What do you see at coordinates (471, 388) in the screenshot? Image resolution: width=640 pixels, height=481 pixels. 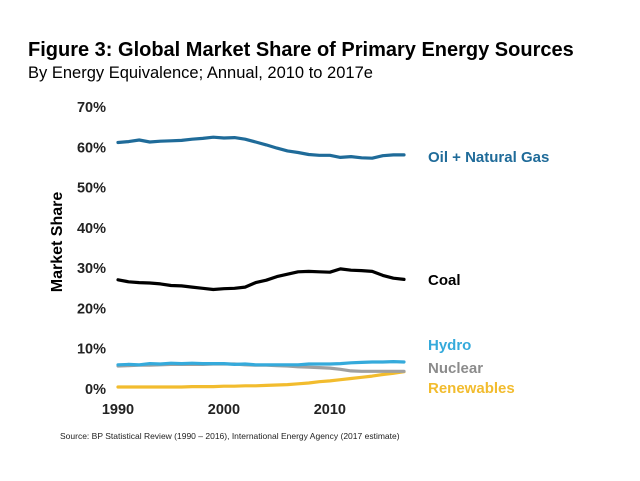 I see `series-label-renewables: Renewables` at bounding box center [471, 388].